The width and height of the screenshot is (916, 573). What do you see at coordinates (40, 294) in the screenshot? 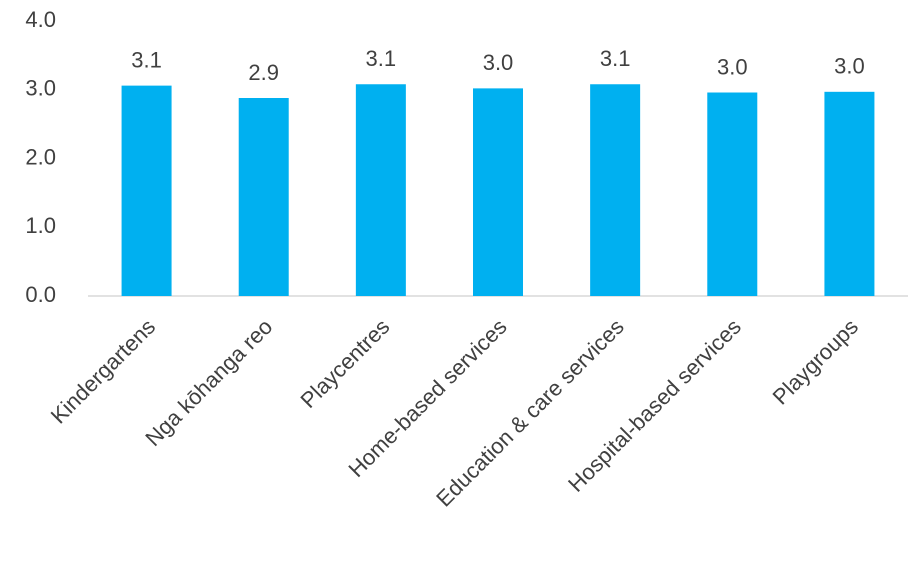
I see `y-tick-label: 0.0` at bounding box center [40, 294].